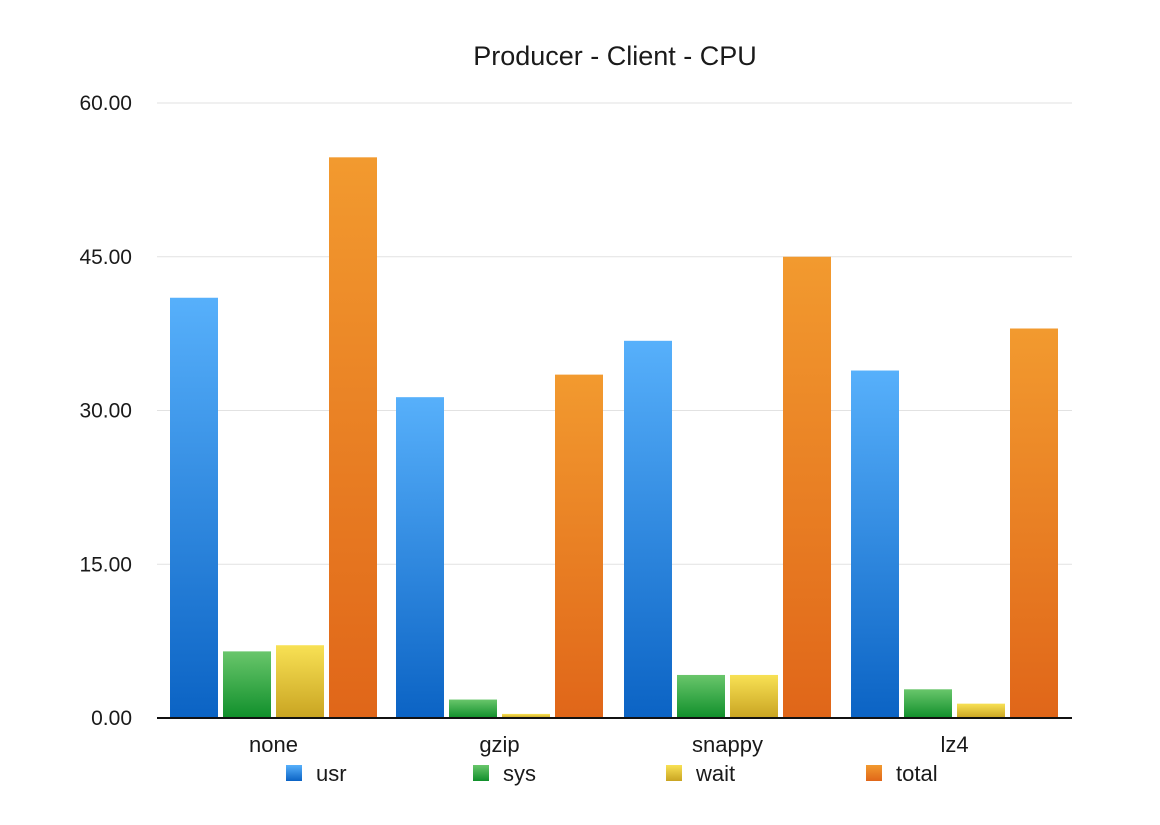  What do you see at coordinates (111, 718) in the screenshot?
I see `y-tick-label: 0.00` at bounding box center [111, 718].